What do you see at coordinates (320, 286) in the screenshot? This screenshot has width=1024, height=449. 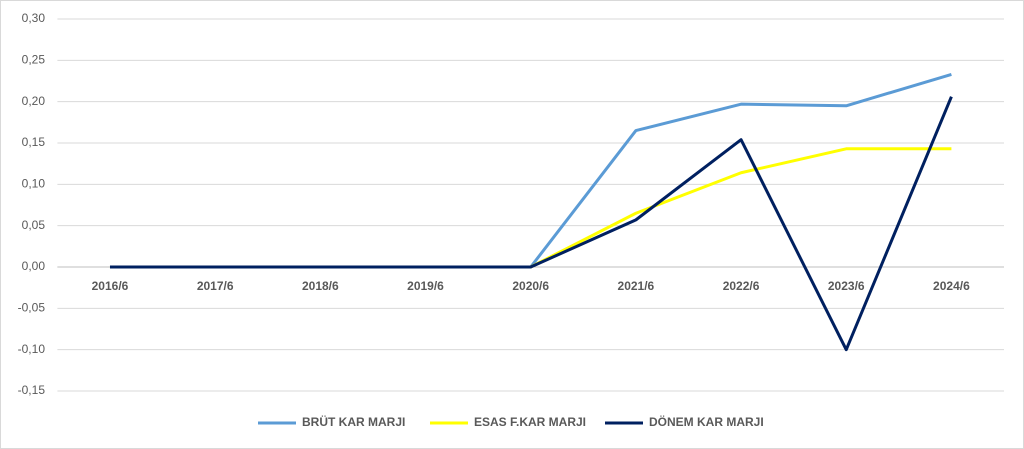 I see `x-tick-label: 2018/6` at bounding box center [320, 286].